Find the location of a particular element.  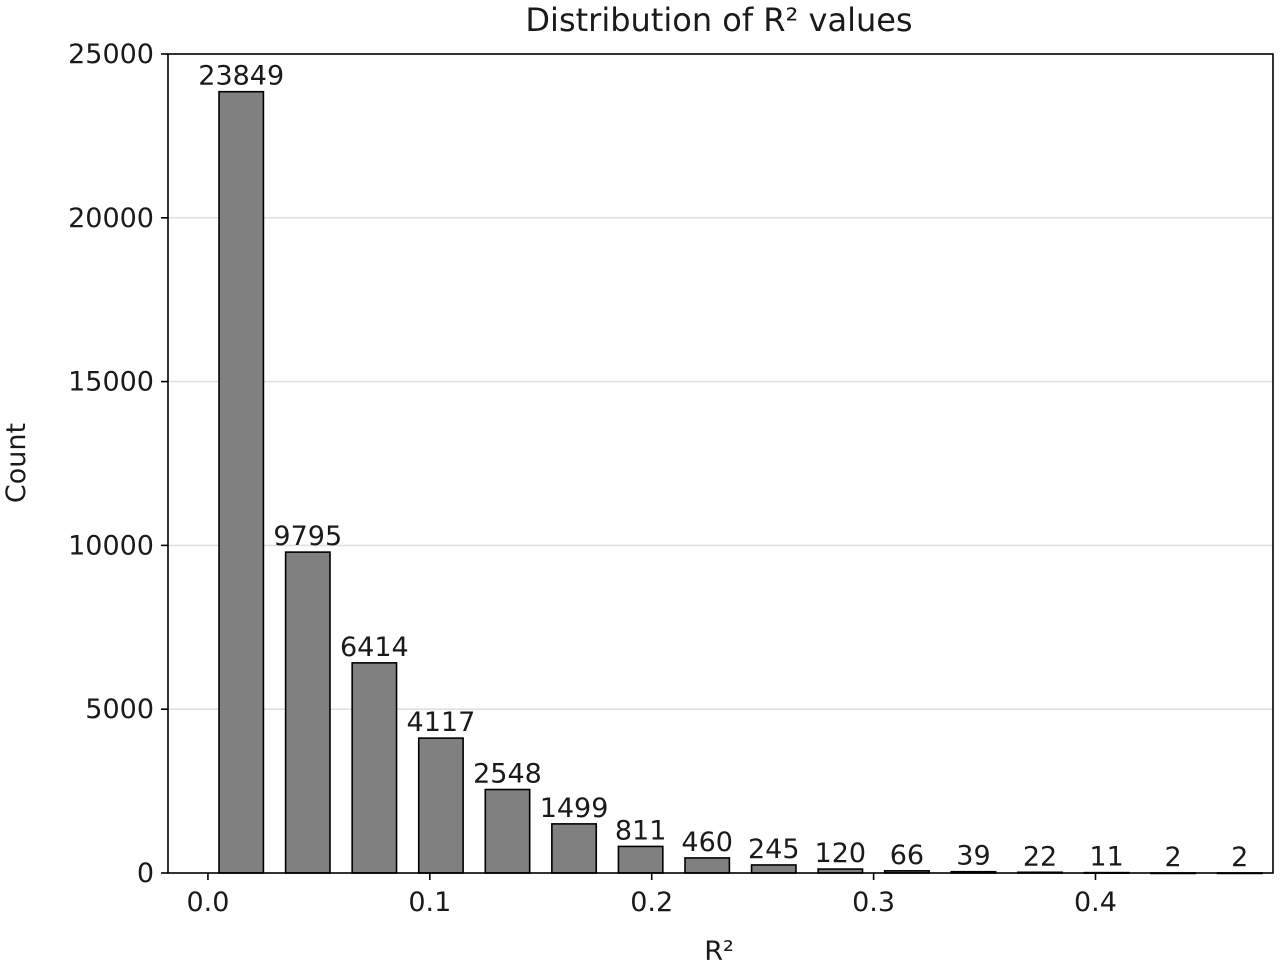

y-axis: 0 5000 10000 15000 20000 25000 is located at coordinates (118, 464).